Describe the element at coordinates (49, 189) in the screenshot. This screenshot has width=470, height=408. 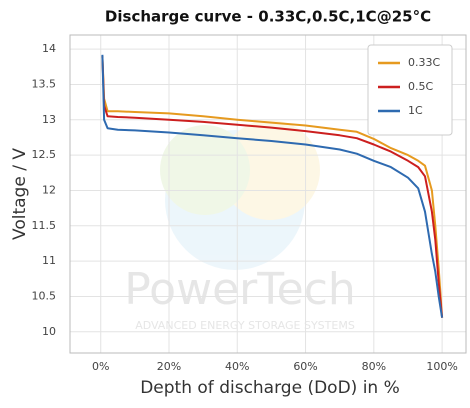
I see `y-tick-label: 12` at that location.